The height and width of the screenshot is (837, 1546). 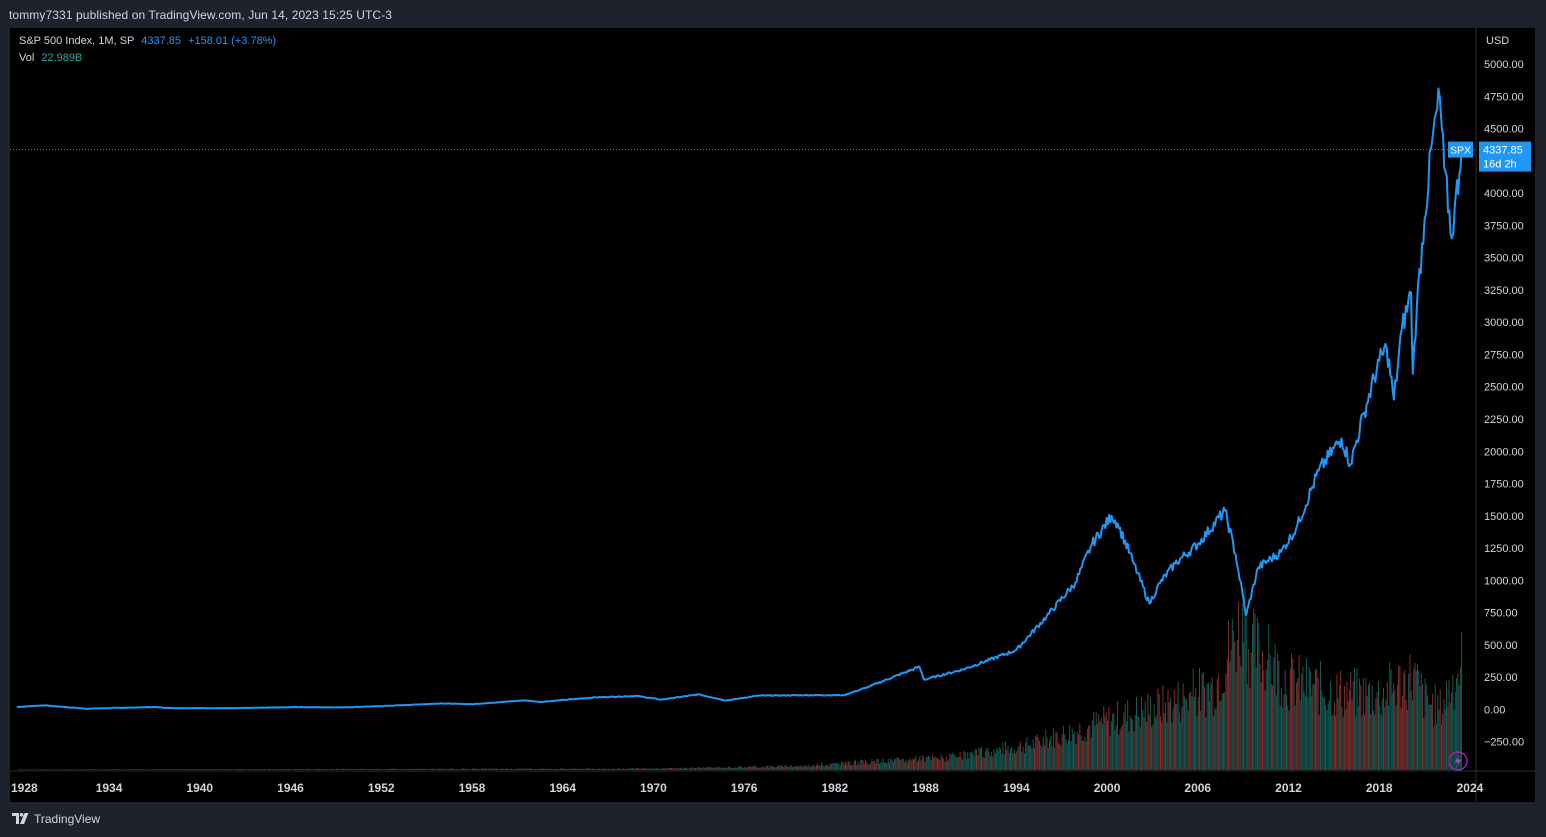 I want to click on tradingview-footer: TradingView, so click(x=56, y=819).